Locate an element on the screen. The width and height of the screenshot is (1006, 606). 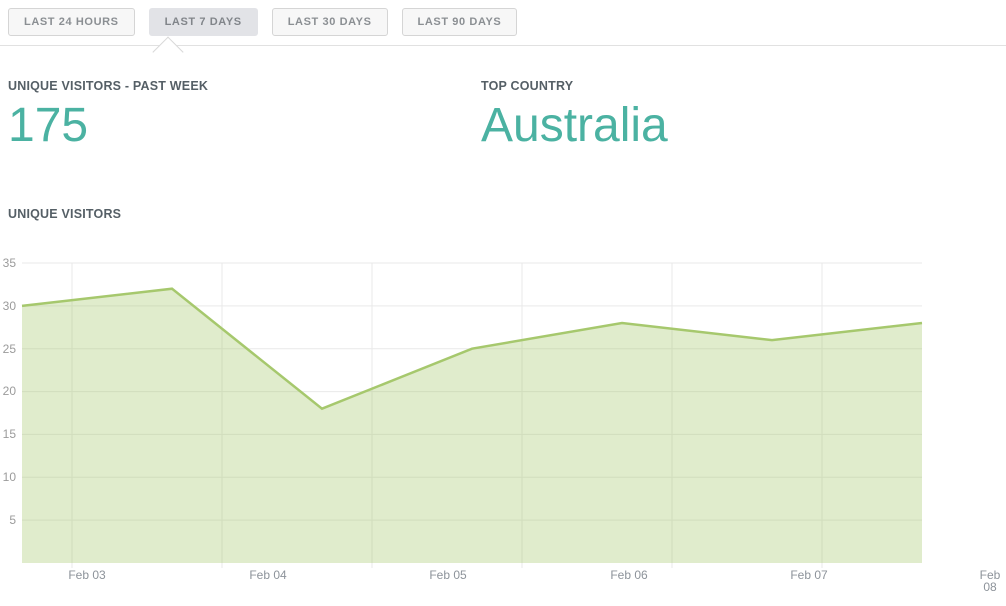
stat-label: UNIQUE VISITORS - PAST WEEK is located at coordinates (108, 86).